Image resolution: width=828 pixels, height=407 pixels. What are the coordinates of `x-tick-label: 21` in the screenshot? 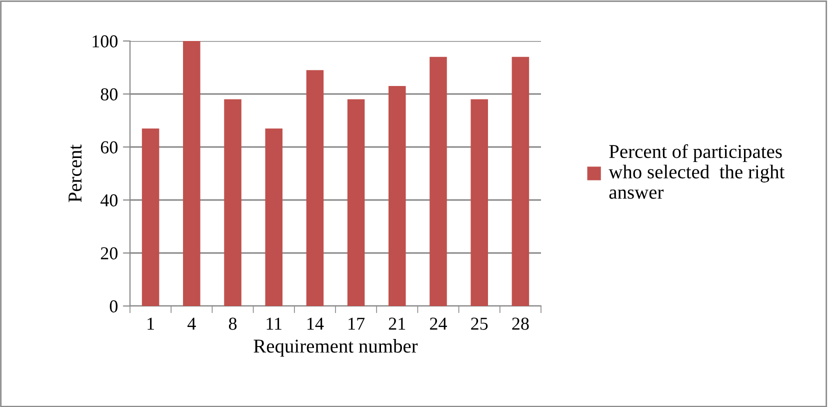 It's located at (397, 324).